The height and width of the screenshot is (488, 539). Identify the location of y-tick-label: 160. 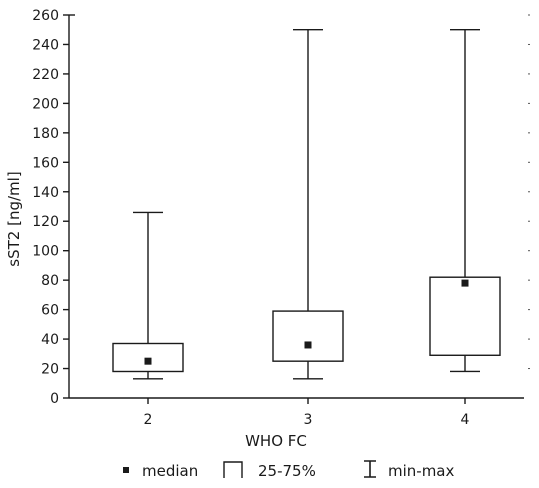
(45, 163).